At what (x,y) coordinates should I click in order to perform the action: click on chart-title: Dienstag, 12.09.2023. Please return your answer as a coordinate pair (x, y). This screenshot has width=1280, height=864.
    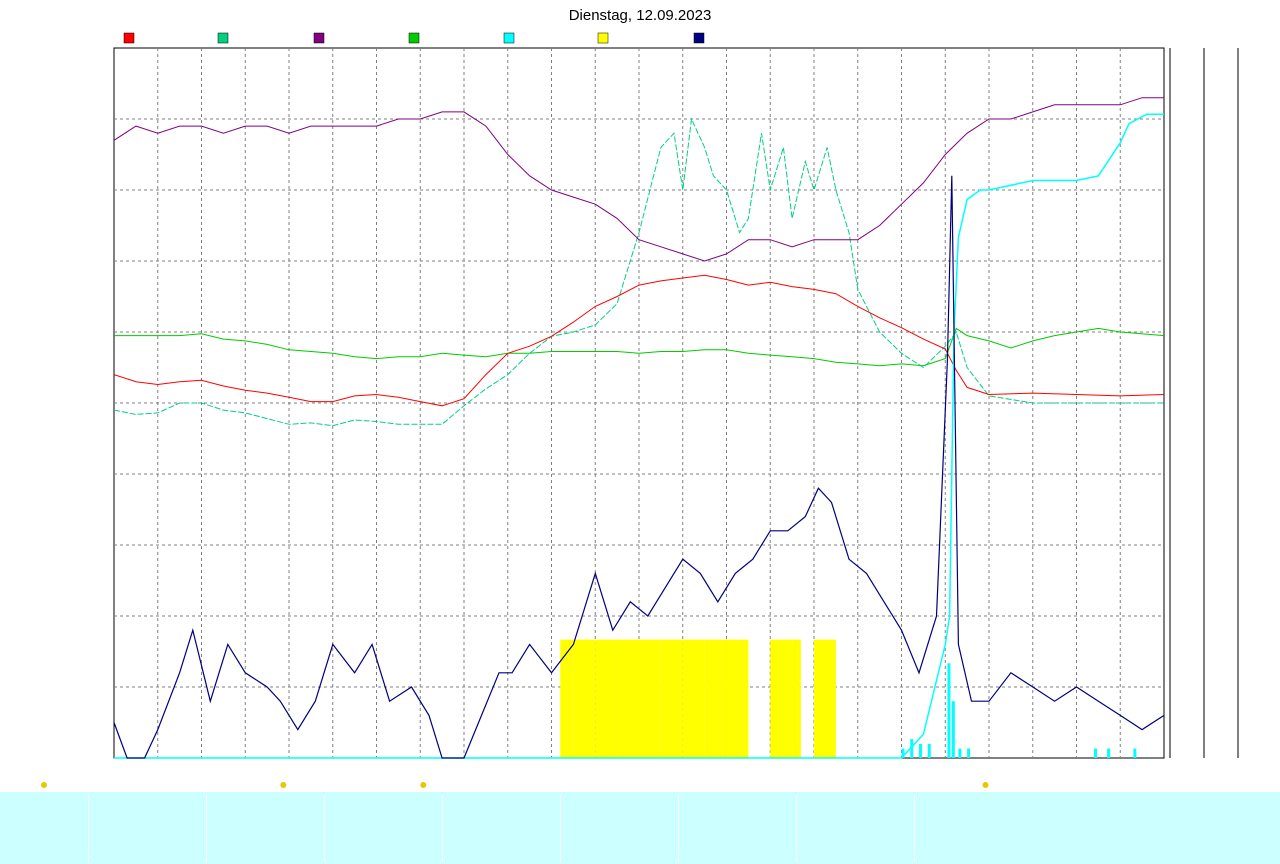
    Looking at the image, I should click on (640, 15).